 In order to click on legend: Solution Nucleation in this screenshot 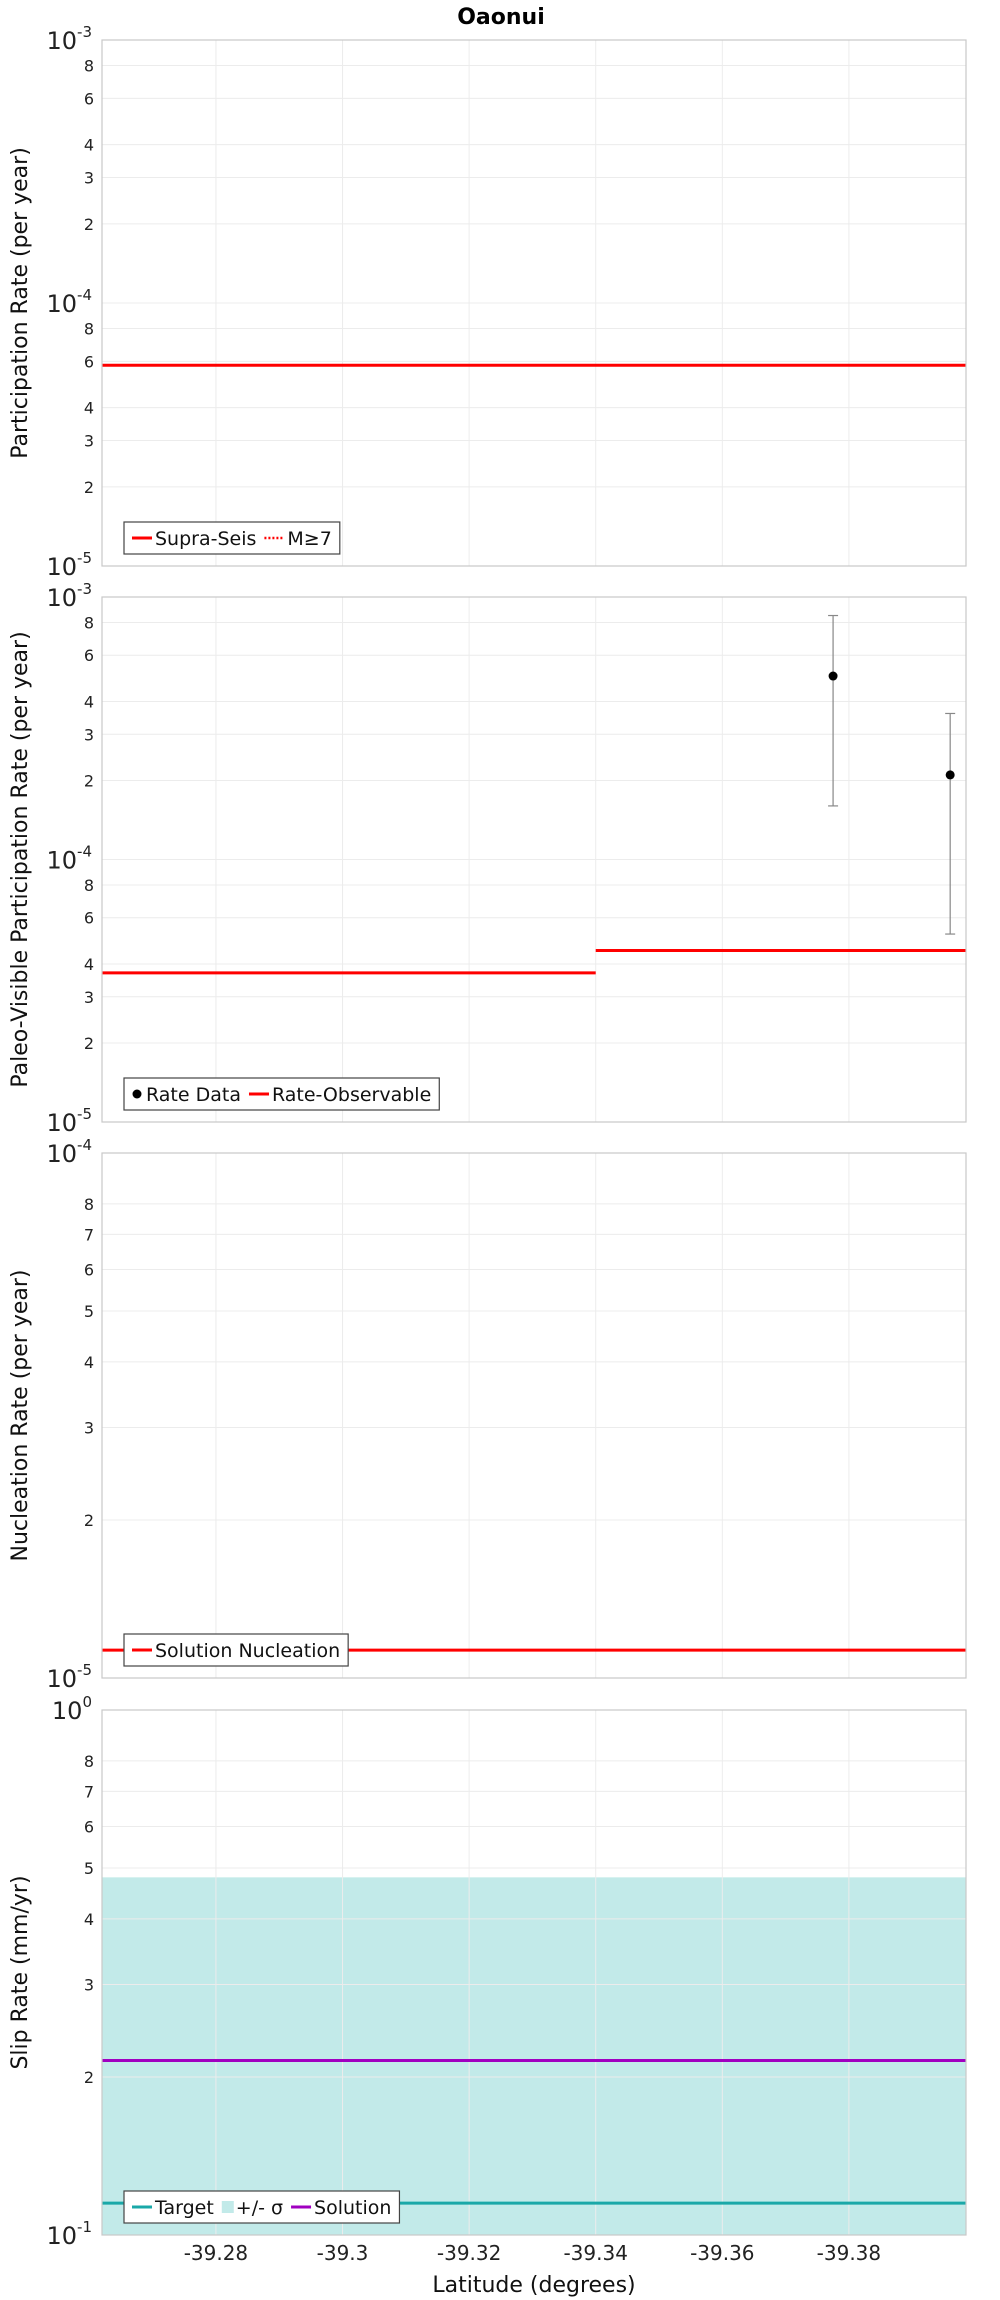, I will do `click(236, 1650)`.